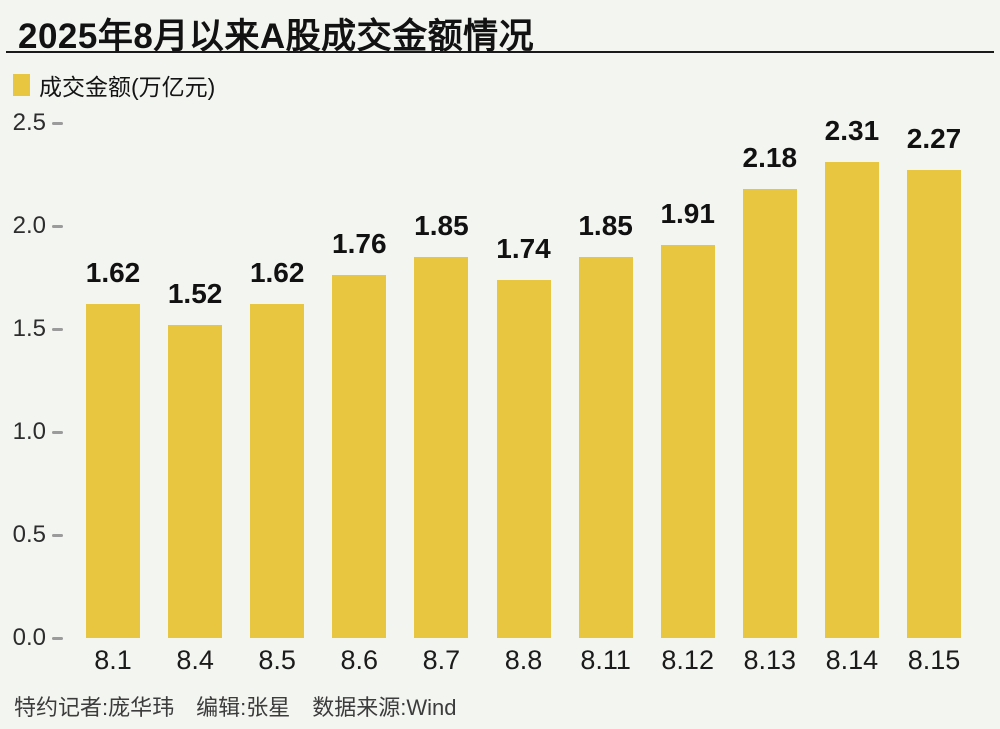 The height and width of the screenshot is (729, 1000). What do you see at coordinates (29, 534) in the screenshot?
I see `y-axis-tick-label: 0.5` at bounding box center [29, 534].